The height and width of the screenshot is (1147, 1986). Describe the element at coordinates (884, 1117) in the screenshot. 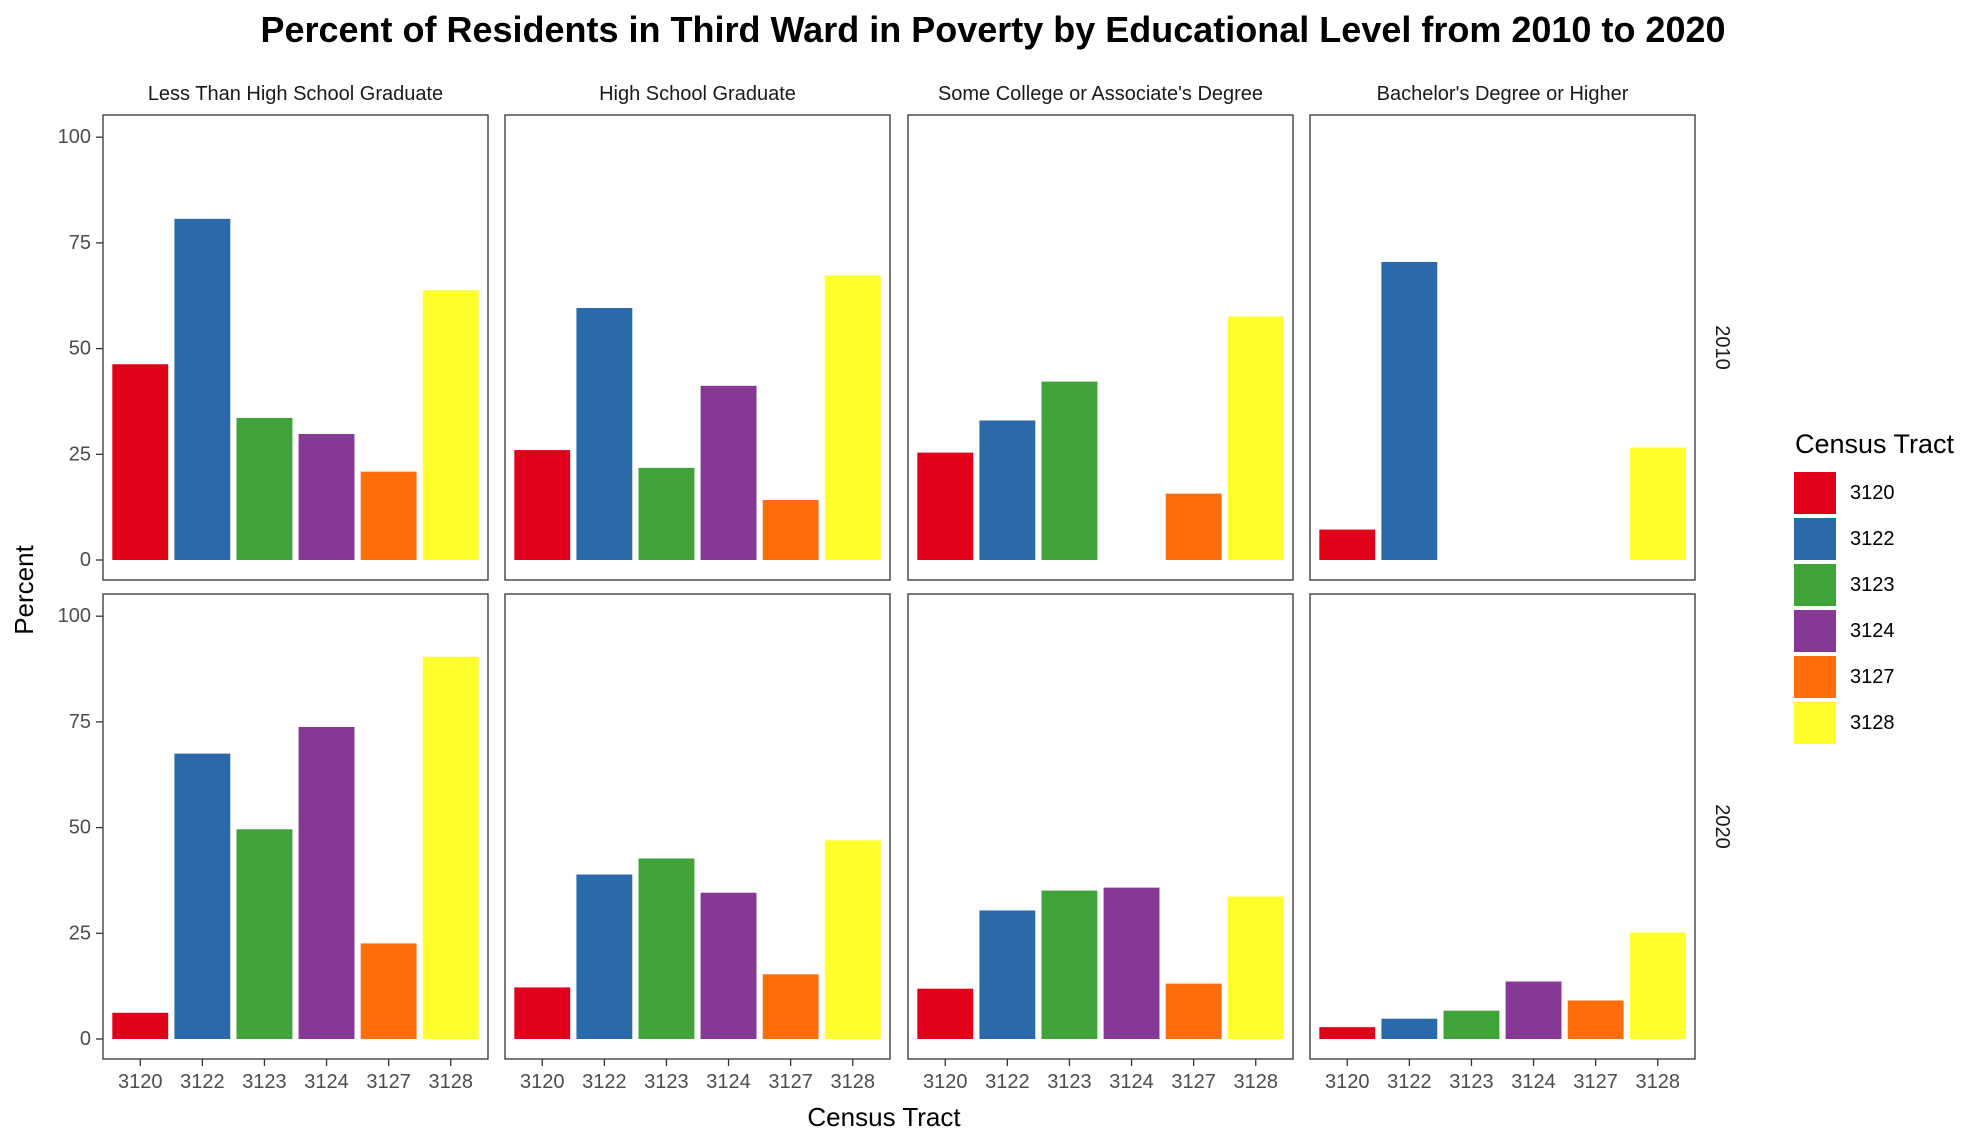

I see `x-axis-title: Census Tract` at that location.